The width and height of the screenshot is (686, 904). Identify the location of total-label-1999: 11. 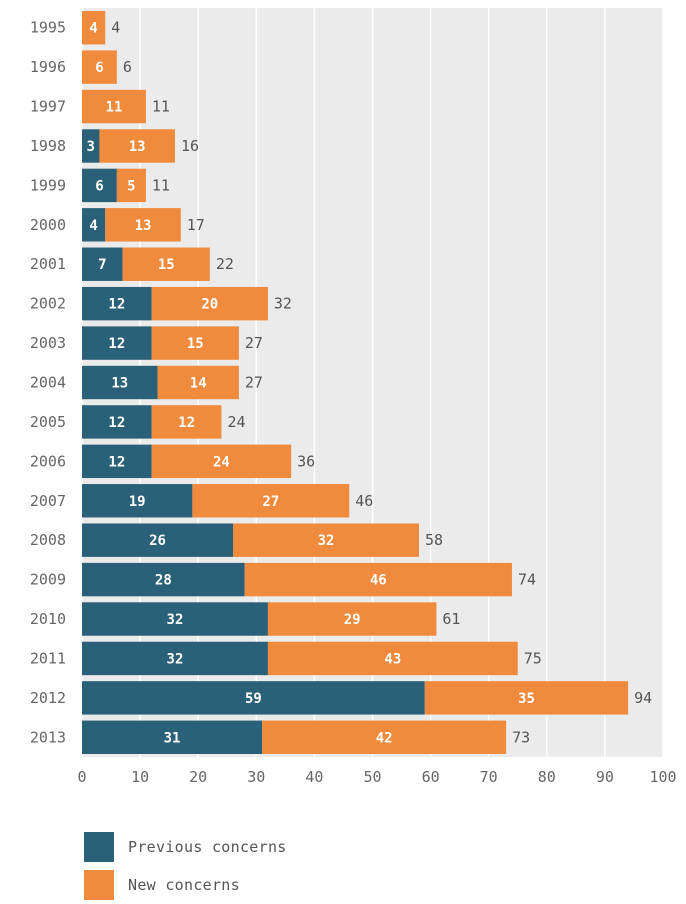
(161, 185).